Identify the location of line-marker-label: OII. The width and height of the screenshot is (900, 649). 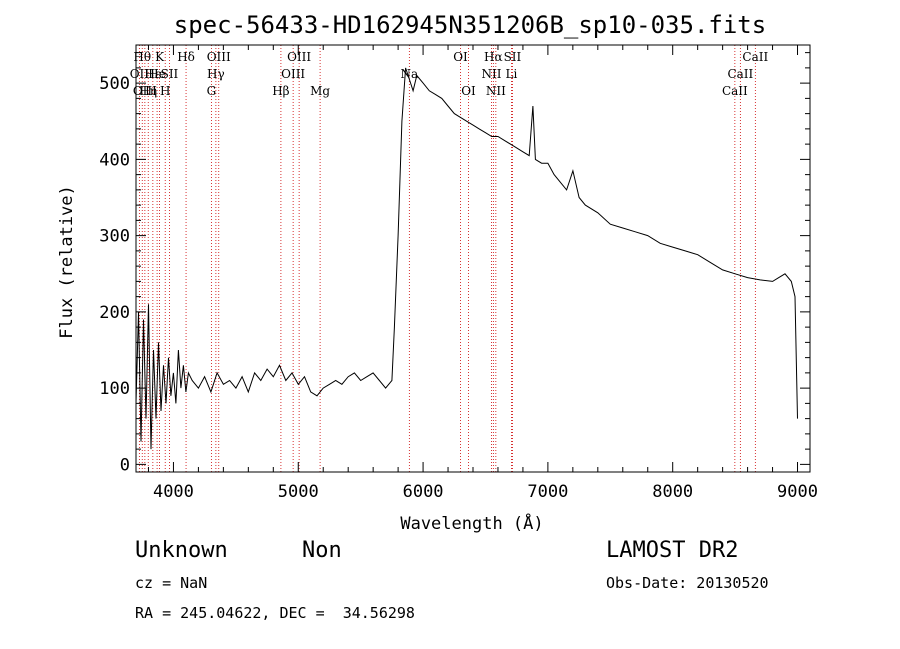
(140, 74).